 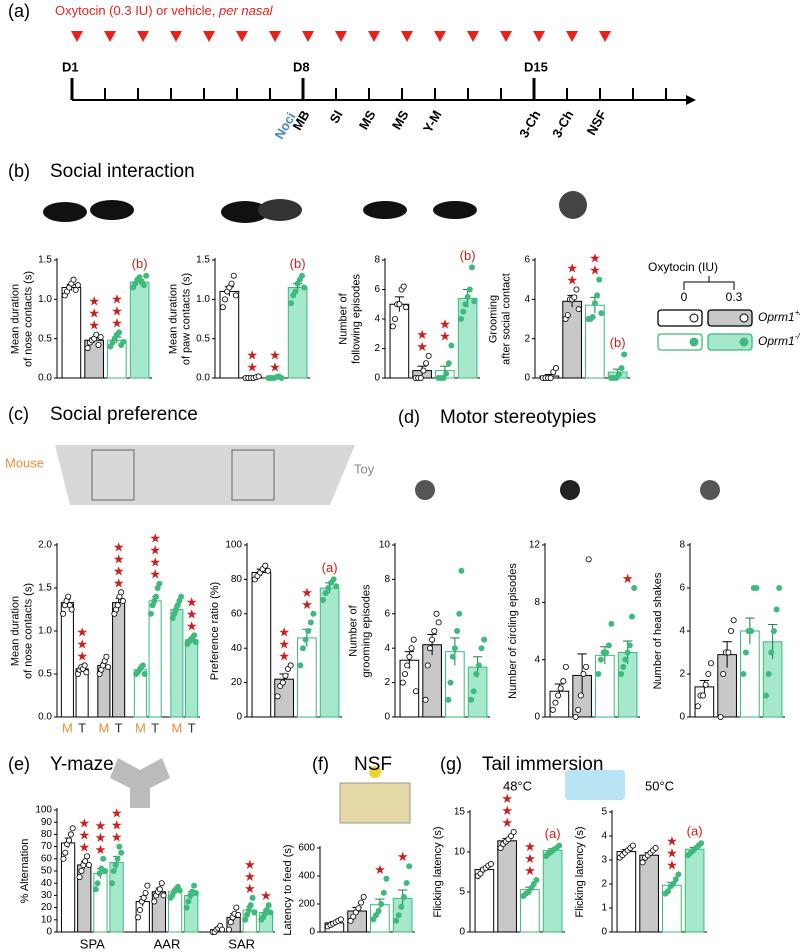 I want to click on y-tick-label: 8, so click(x=377, y=260).